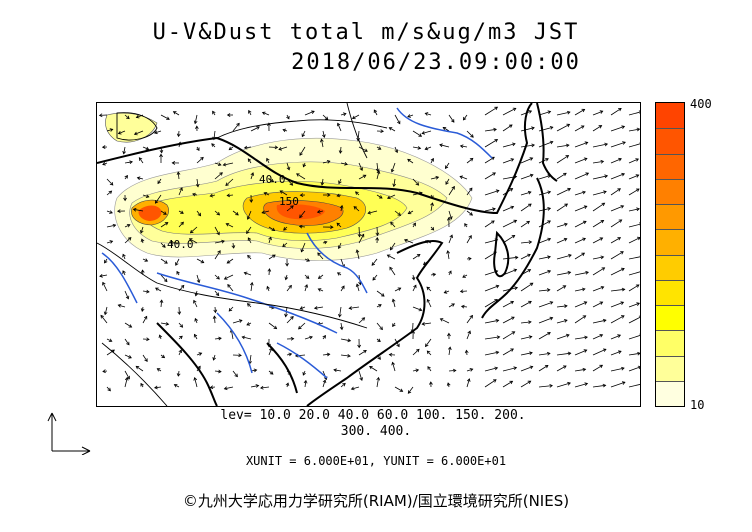 Image resolution: width=752 pixels, height=532 pixels. Describe the element at coordinates (289, 186) in the screenshot. I see `dust-plume` at that location.